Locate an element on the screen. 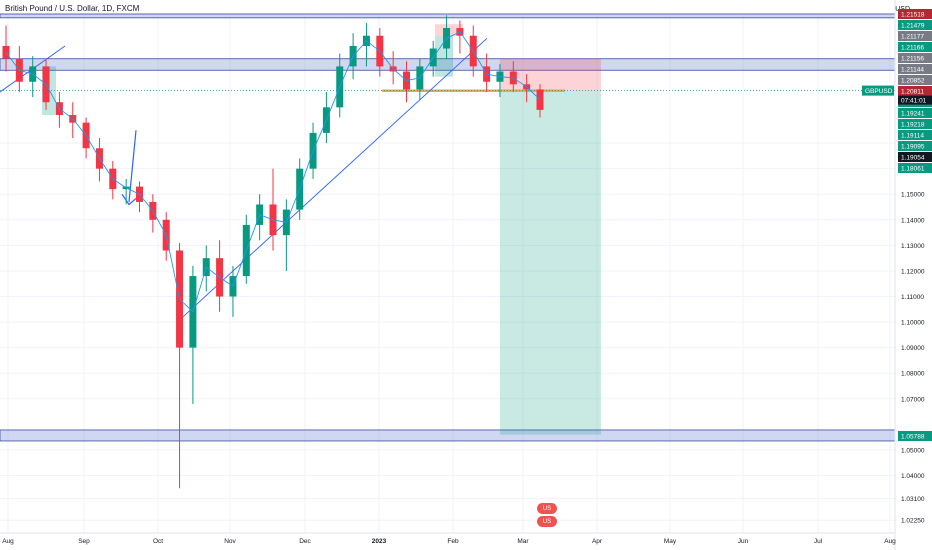  price-tag-value: 1.19218 is located at coordinates (913, 125).